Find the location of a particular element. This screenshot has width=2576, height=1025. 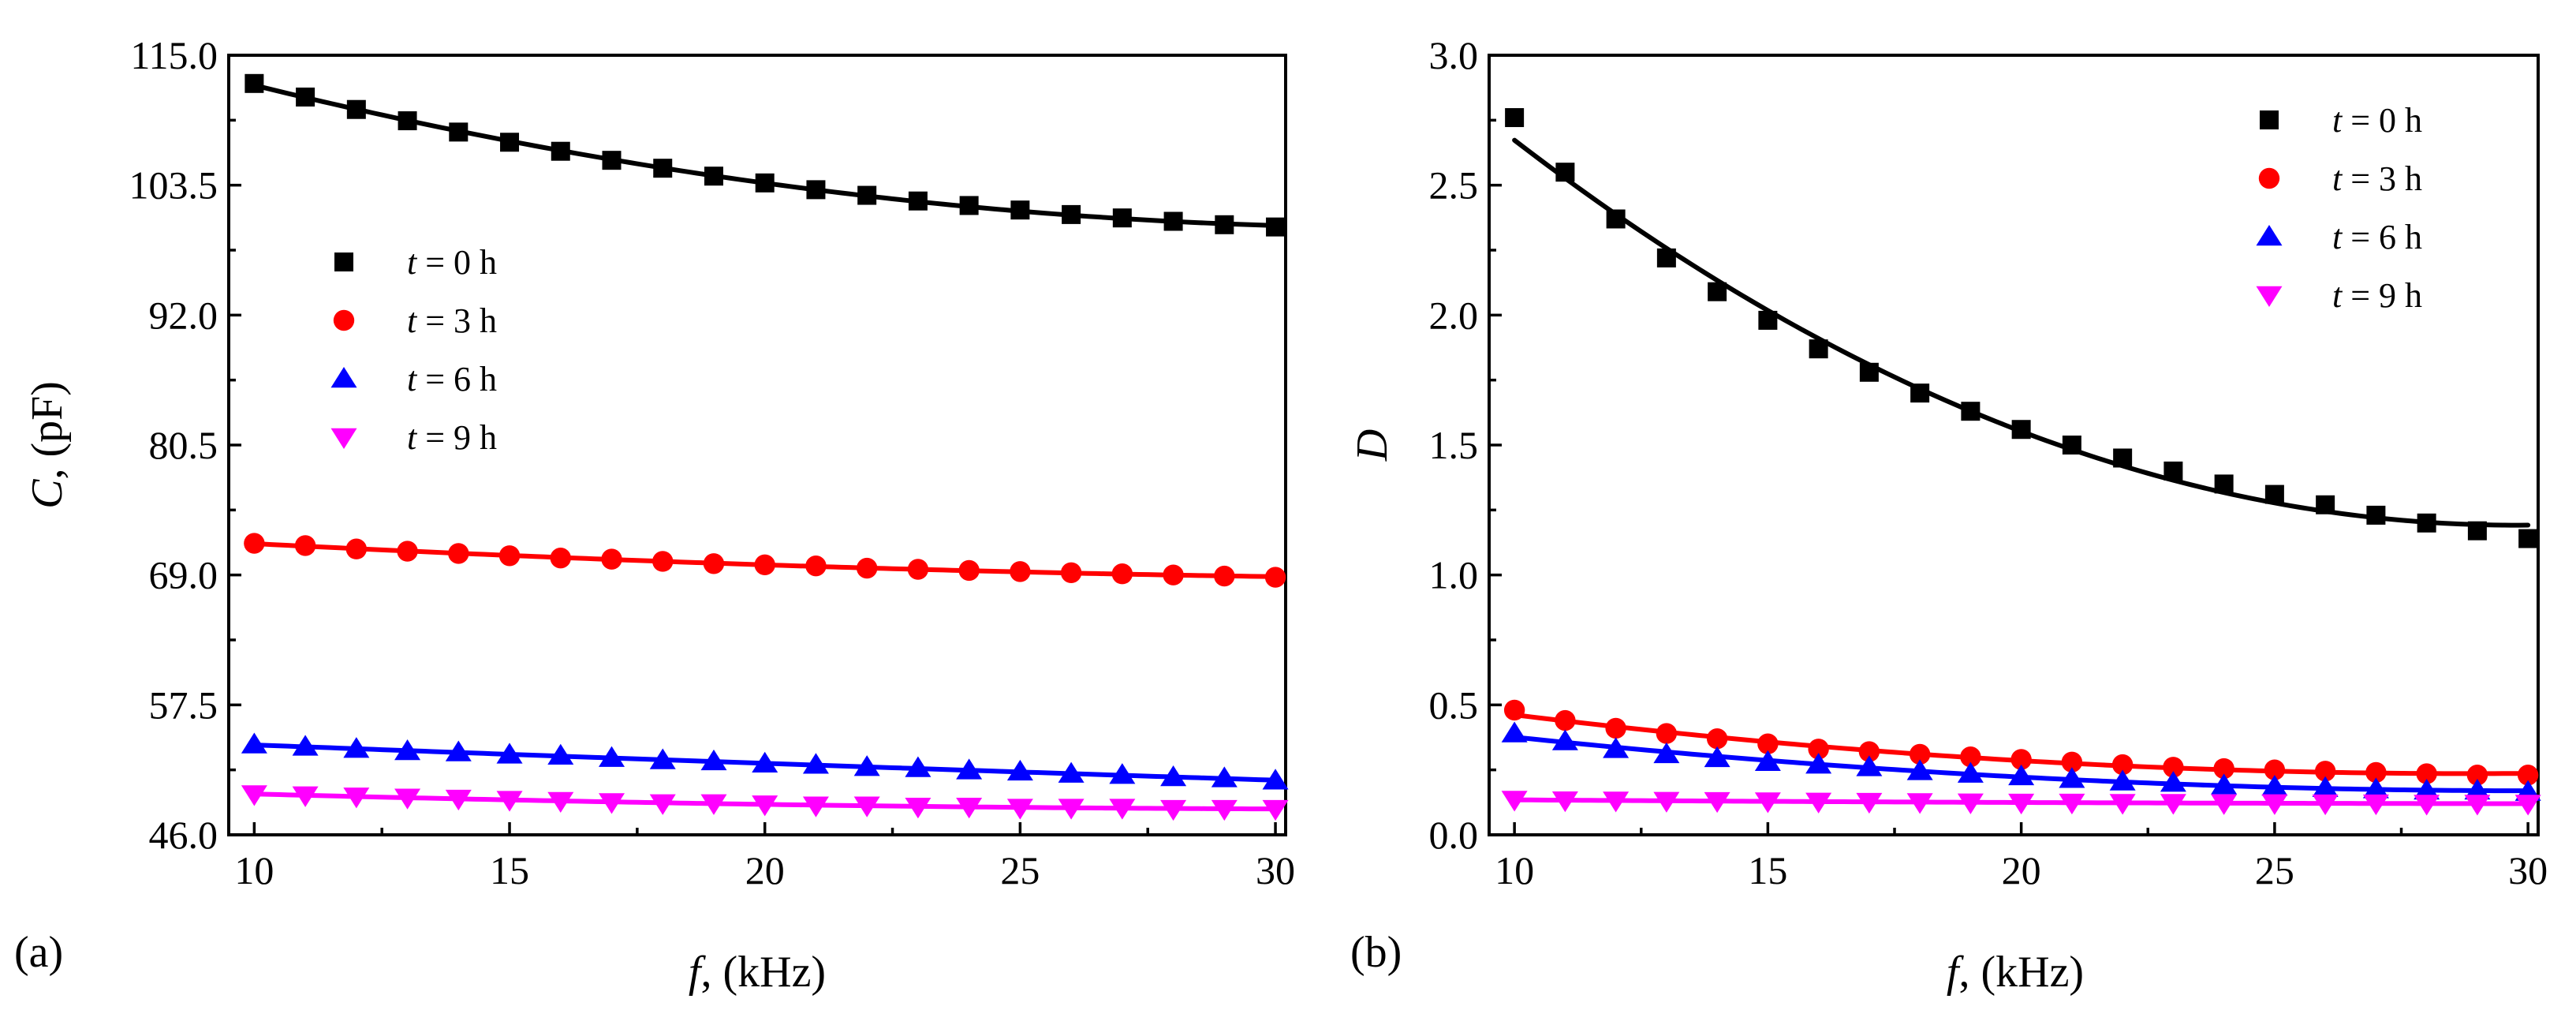

legend-label-rest: = 0 h is located at coordinates (456, 262).